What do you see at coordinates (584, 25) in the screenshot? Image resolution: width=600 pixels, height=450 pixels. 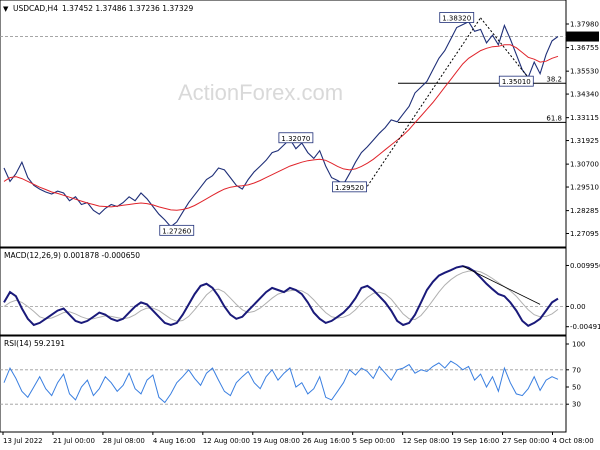 I see `price-y-tick-label: 1.37980` at bounding box center [584, 25].